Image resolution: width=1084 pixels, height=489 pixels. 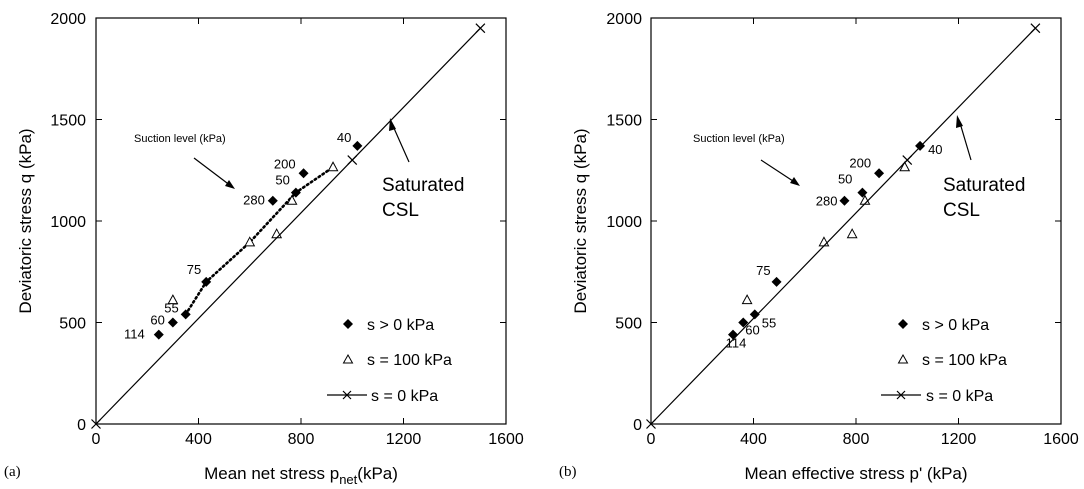 What do you see at coordinates (301, 475) in the screenshot?
I see `x-axis-label: Mean net stress pnet(kPa)` at bounding box center [301, 475].